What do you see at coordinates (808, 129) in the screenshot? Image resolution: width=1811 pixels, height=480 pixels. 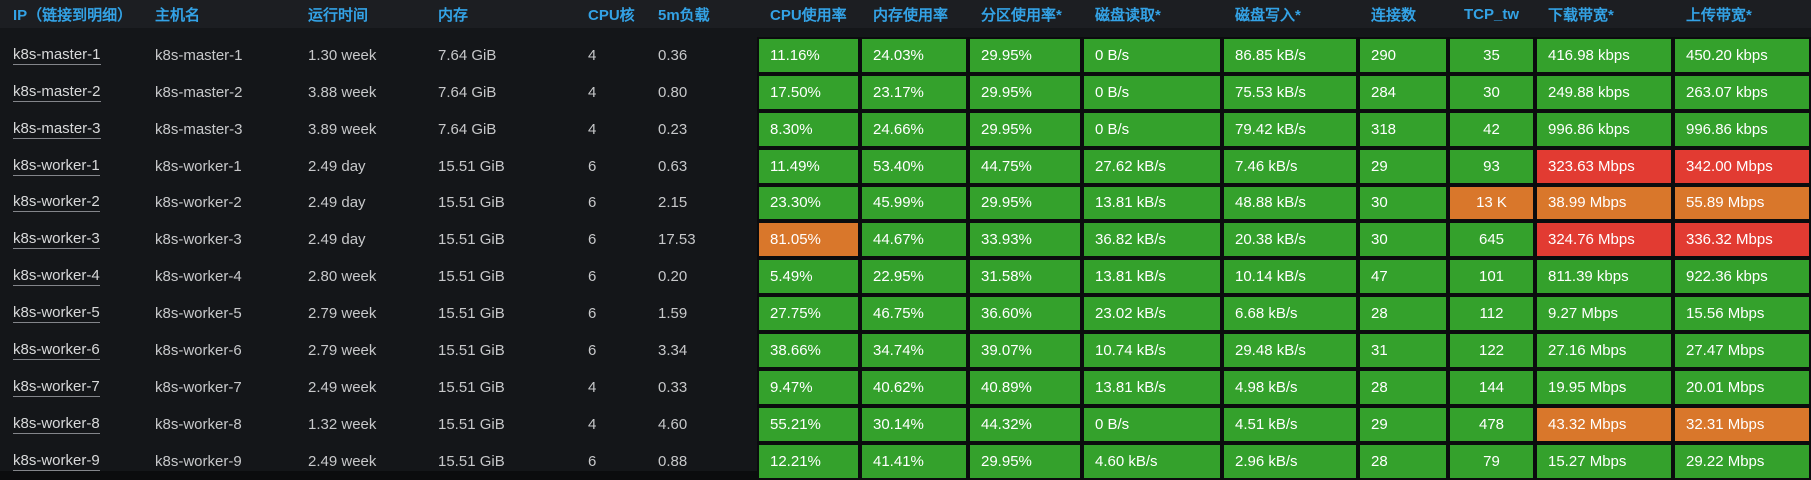 I see `status-value-cpu_usage: 8.30%` at bounding box center [808, 129].